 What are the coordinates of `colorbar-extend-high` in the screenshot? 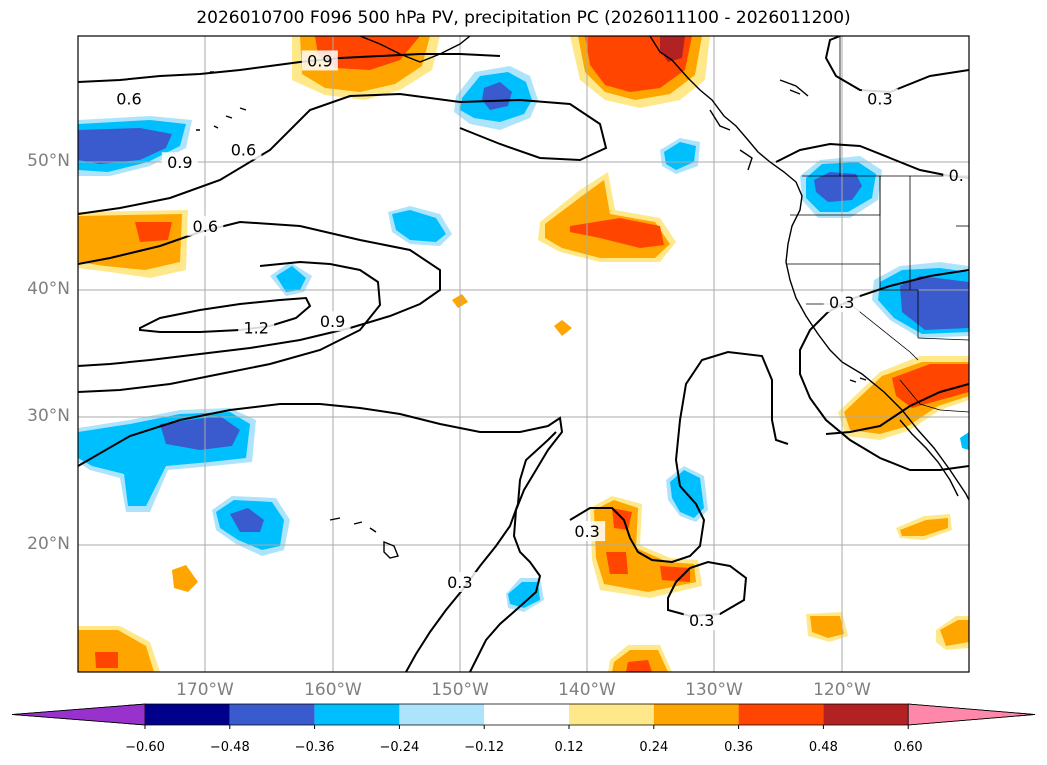 It's located at (971, 714).